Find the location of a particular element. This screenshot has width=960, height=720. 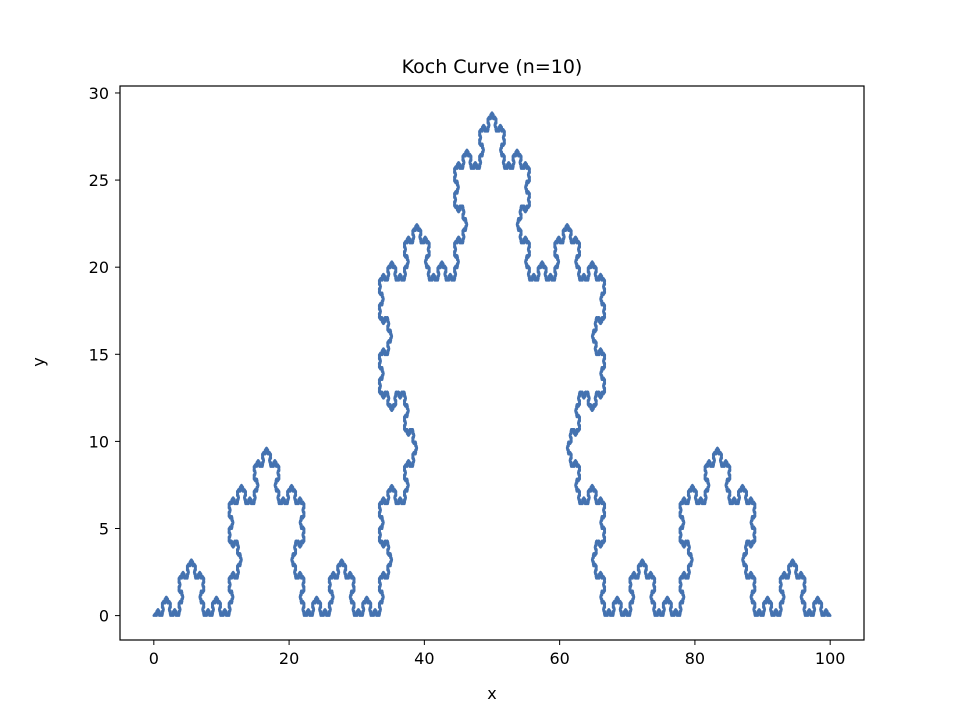

x-axis-label: x is located at coordinates (491, 693).